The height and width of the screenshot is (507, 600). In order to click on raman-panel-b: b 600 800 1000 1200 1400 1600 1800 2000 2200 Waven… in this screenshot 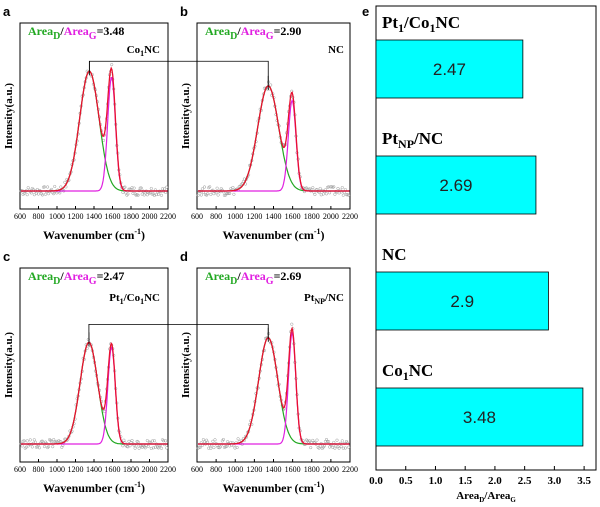, I will do `click(269, 123)`.